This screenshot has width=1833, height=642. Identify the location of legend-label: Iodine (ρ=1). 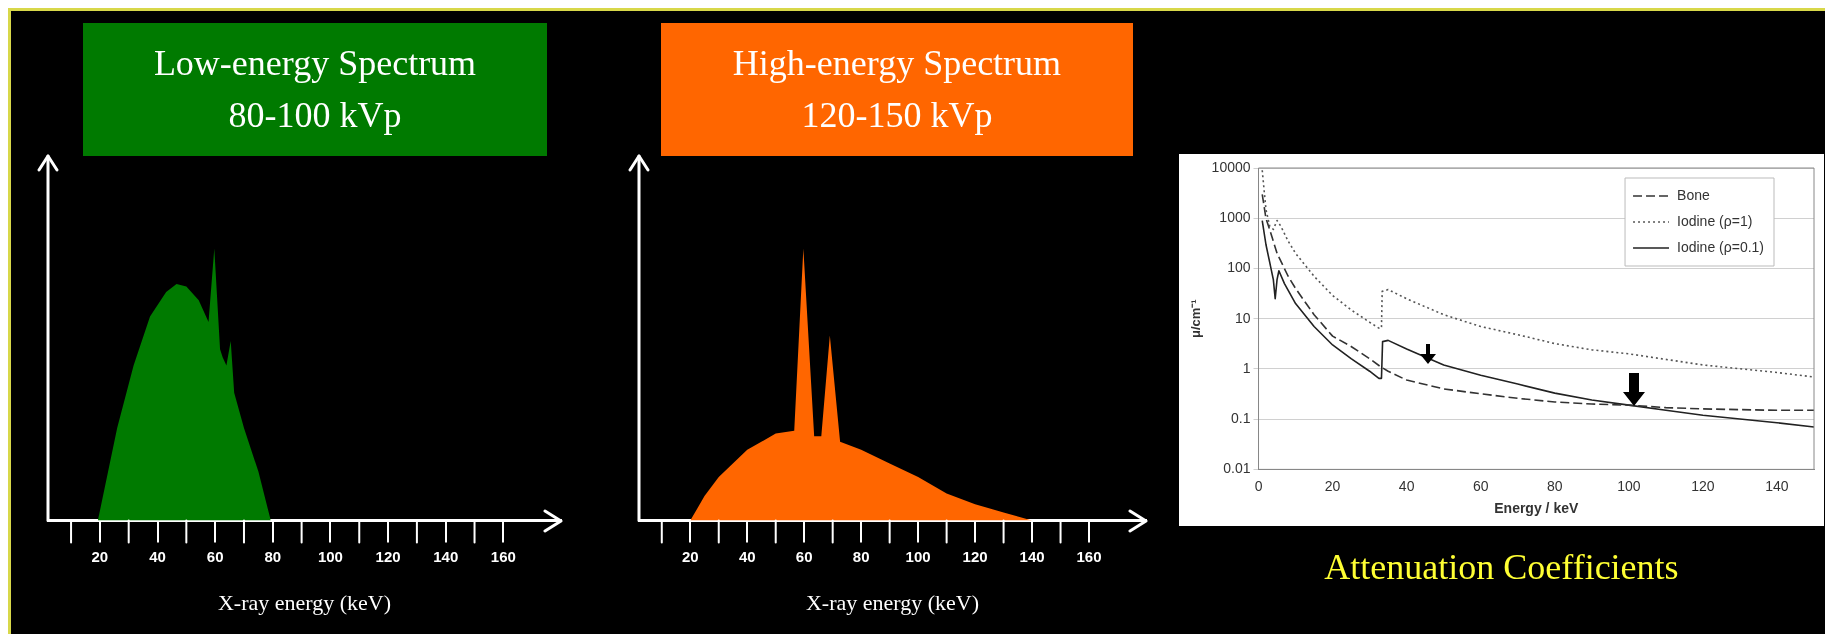
(1715, 220).